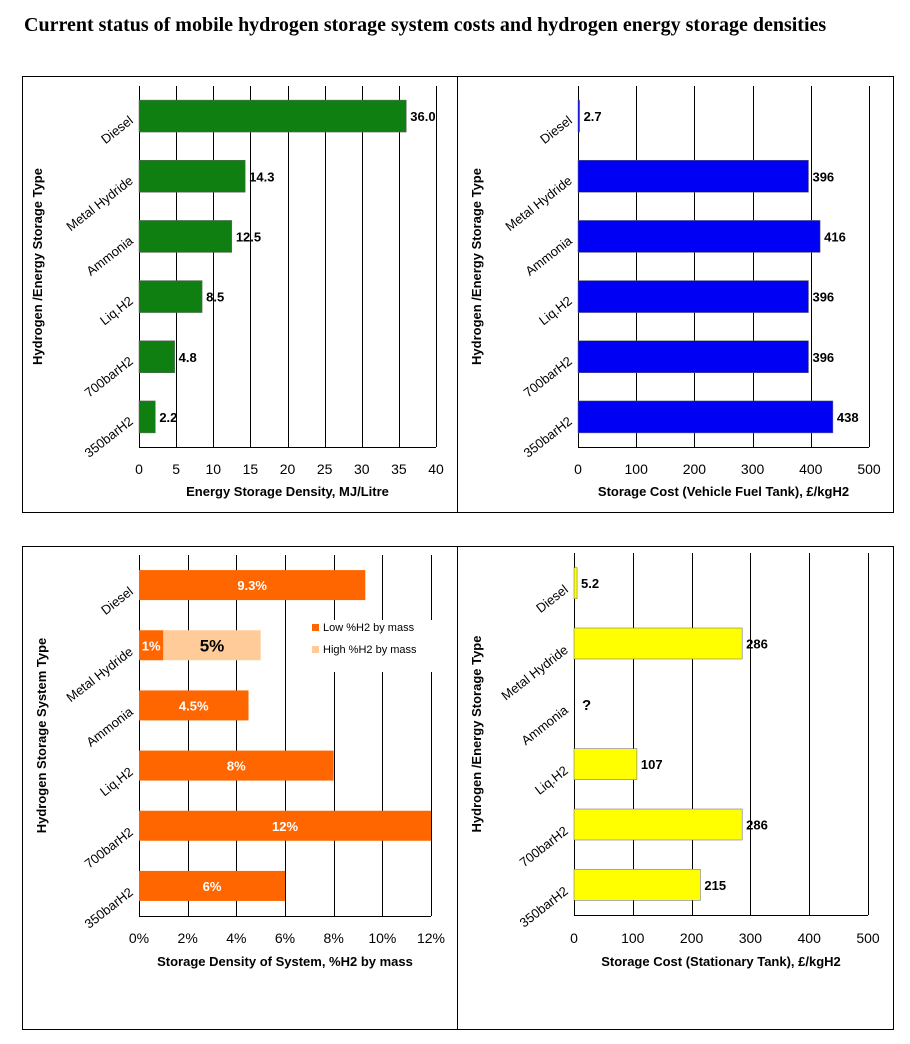  What do you see at coordinates (593, 116) in the screenshot?
I see `data-label: 2.7` at bounding box center [593, 116].